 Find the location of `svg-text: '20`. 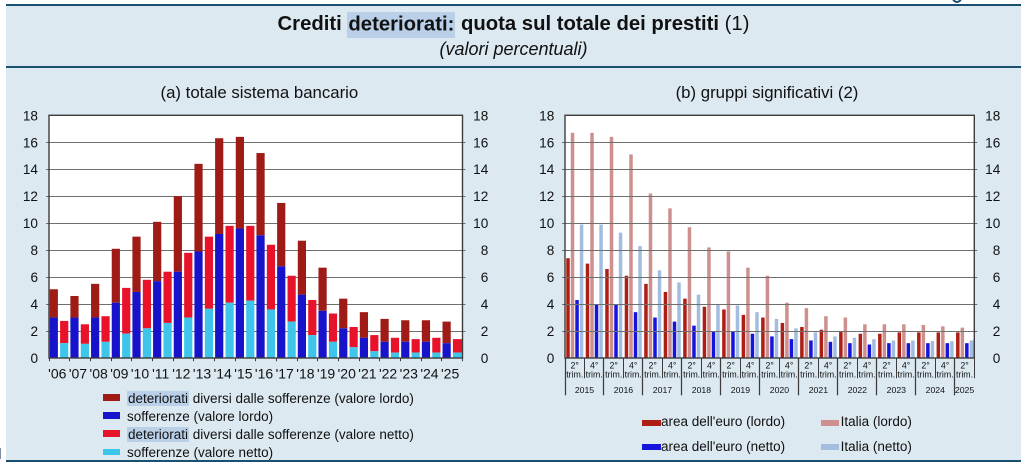

svg-text: '20 is located at coordinates (347, 373).